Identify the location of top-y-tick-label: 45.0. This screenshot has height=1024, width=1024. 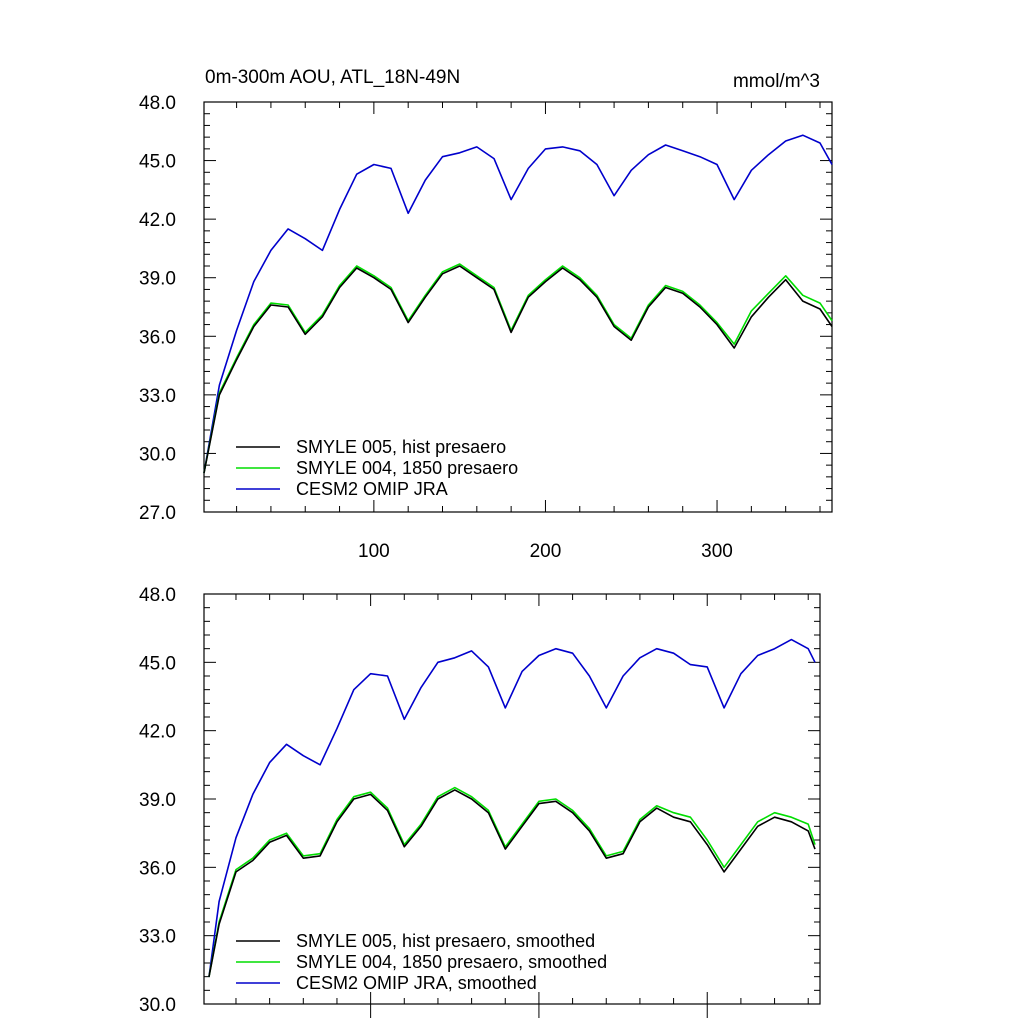
(157, 162).